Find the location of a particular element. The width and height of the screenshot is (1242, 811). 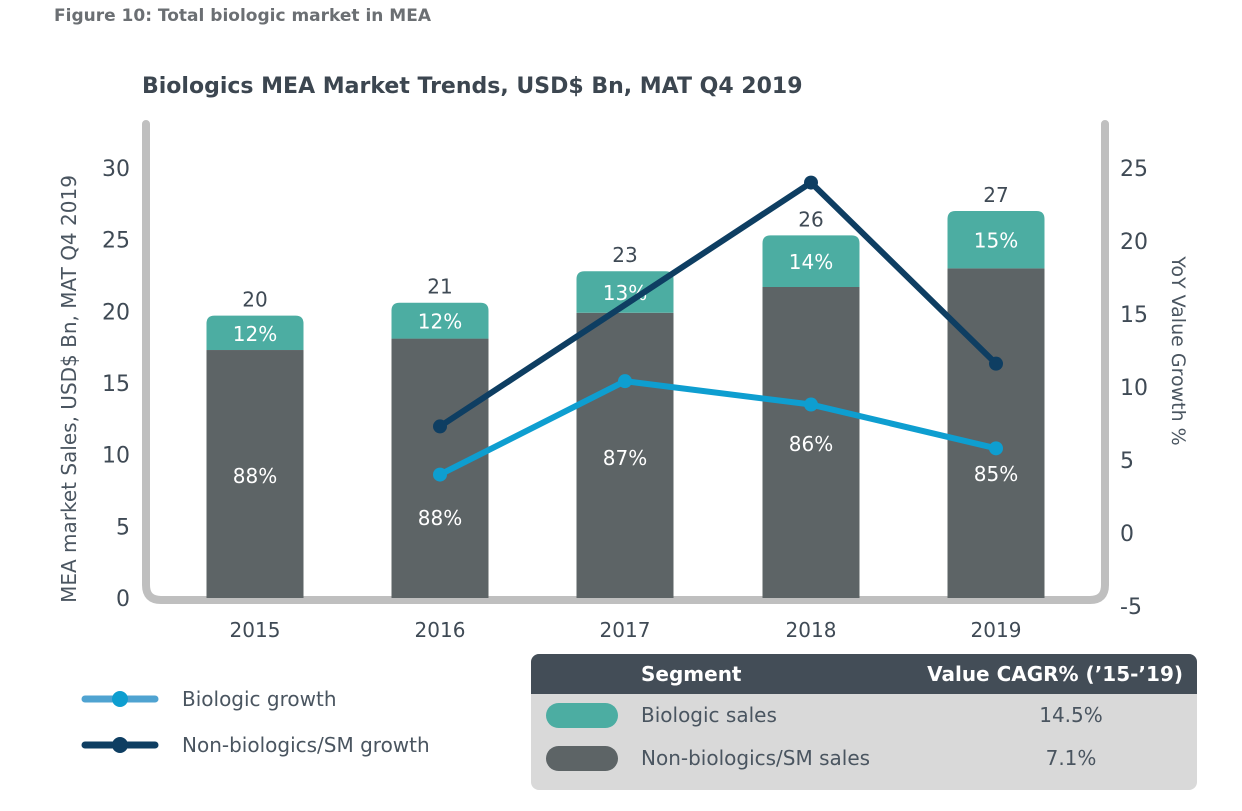

y-tick-label: 0 is located at coordinates (123, 599).